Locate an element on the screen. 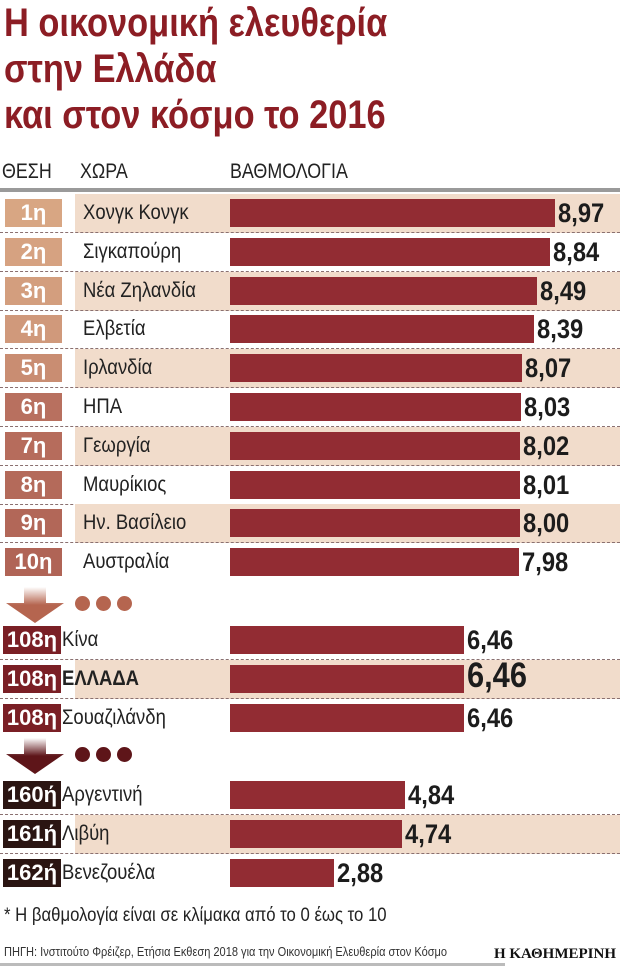  table-row: 8η Μαυρίκιος 8,01 is located at coordinates (310, 485).